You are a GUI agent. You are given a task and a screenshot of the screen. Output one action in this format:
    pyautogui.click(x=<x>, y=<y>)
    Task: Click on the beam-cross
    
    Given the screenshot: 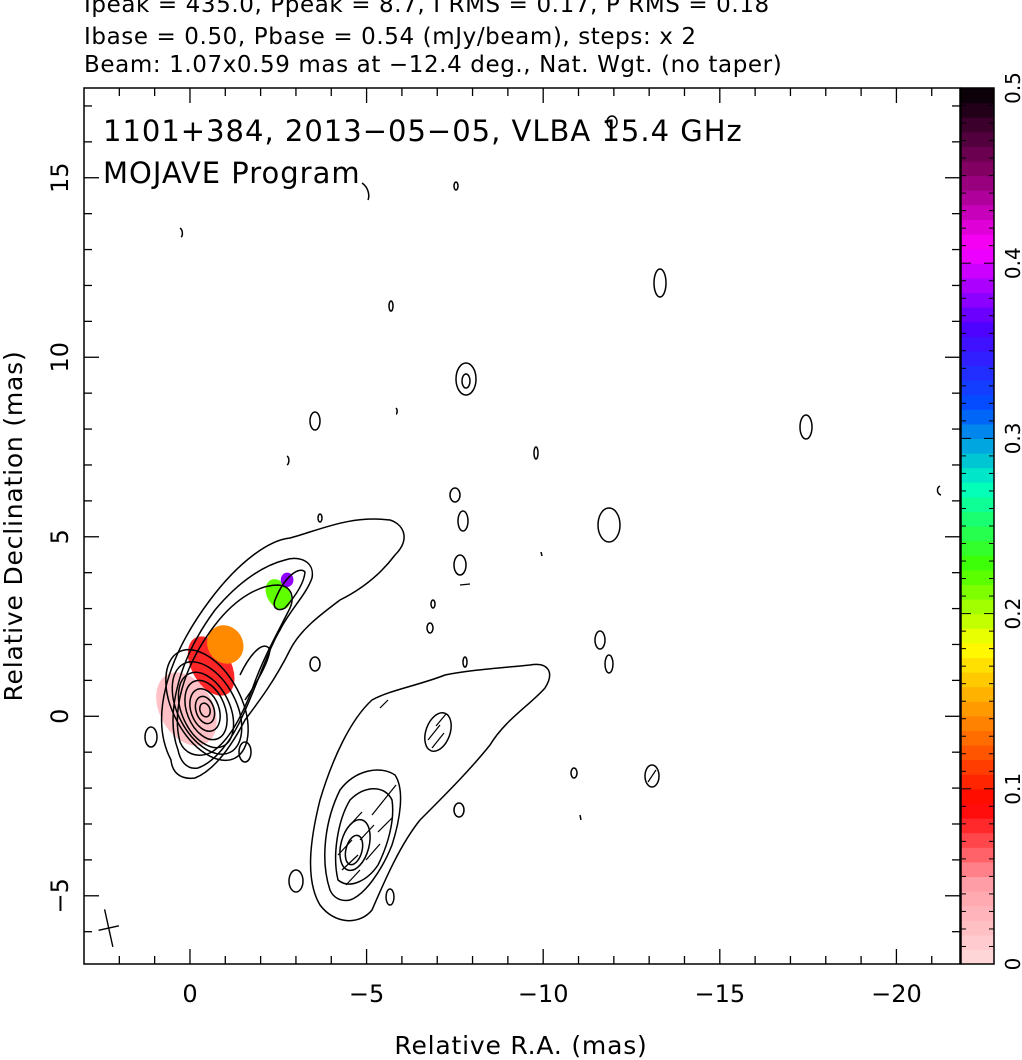 What is the action you would take?
    pyautogui.click(x=109, y=928)
    